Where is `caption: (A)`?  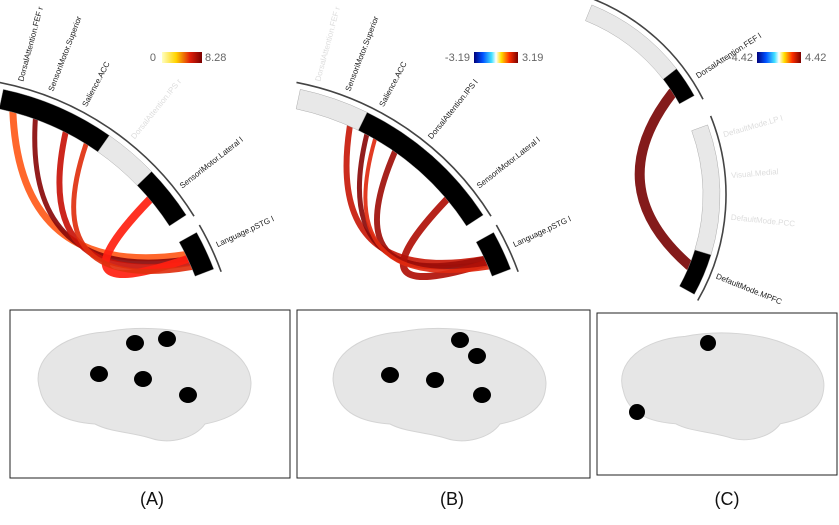
caption: (A) is located at coordinates (152, 499).